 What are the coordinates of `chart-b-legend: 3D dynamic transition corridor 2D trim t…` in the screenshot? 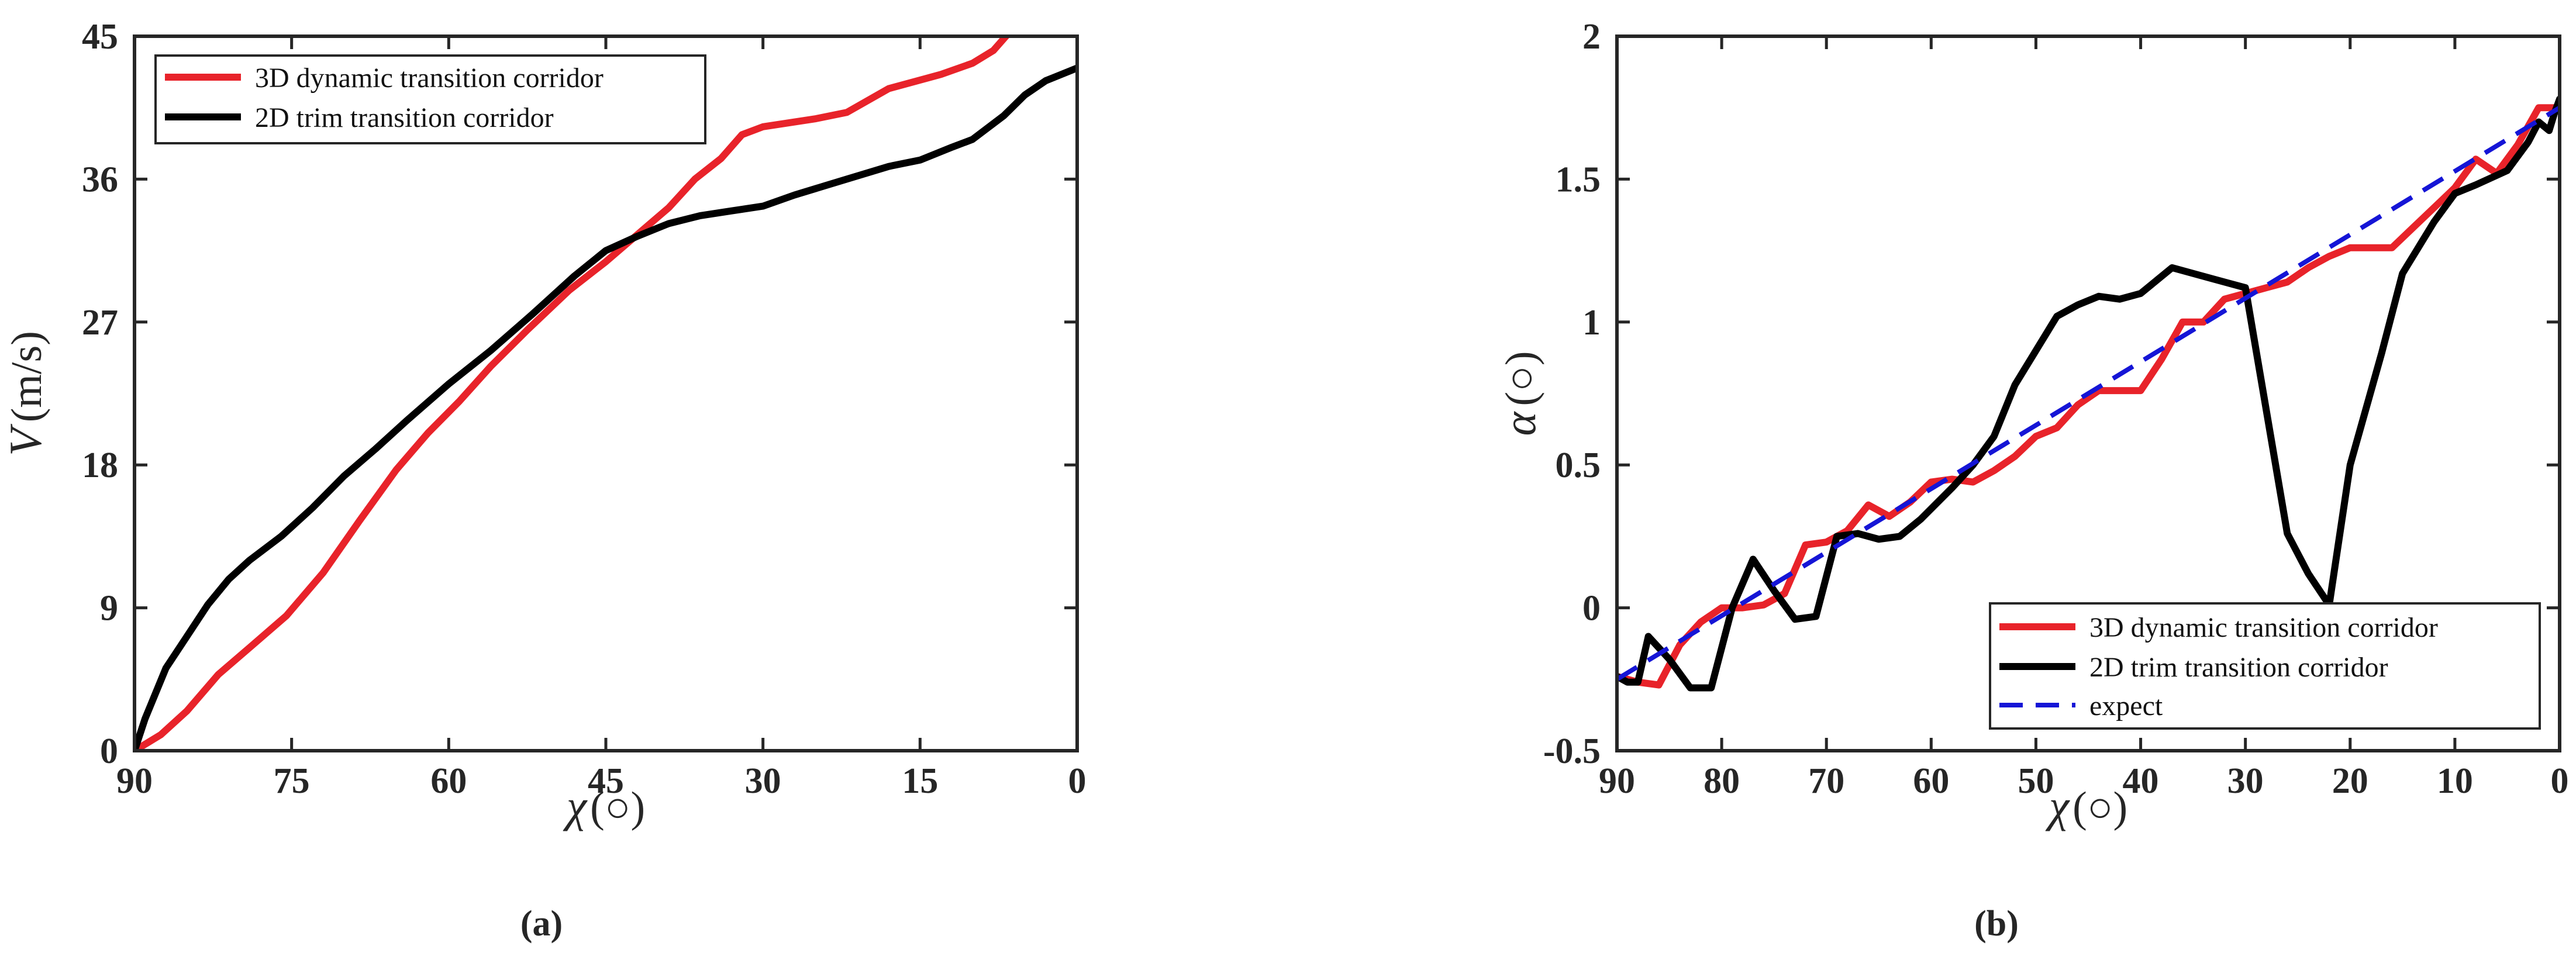 It's located at (2265, 666).